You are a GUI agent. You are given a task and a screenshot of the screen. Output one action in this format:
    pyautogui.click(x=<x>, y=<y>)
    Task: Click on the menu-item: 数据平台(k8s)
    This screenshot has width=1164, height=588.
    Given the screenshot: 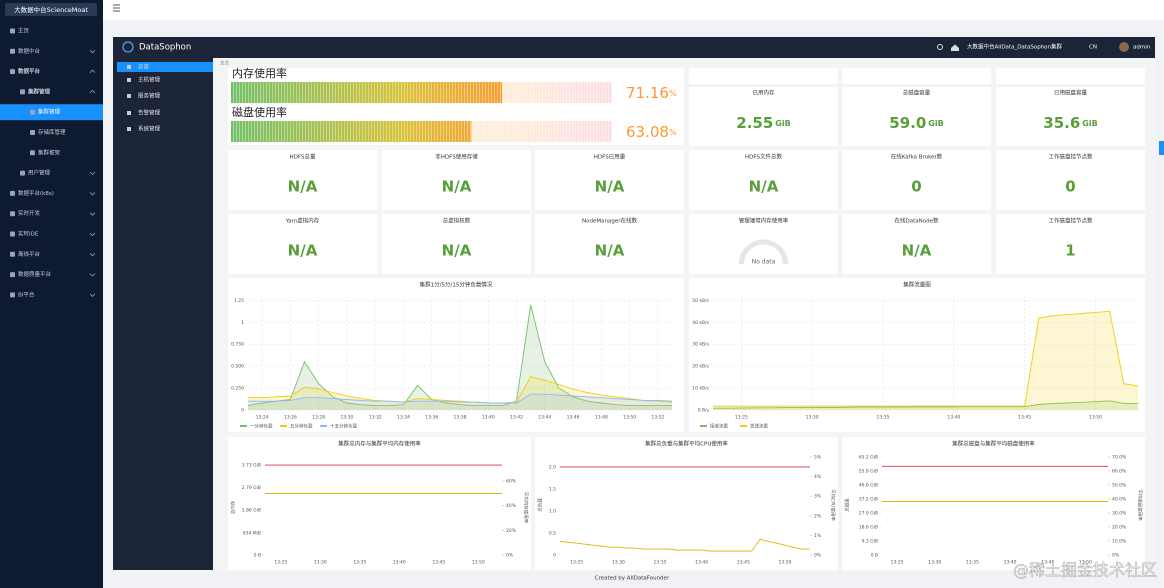 What is the action you would take?
    pyautogui.click(x=36, y=193)
    